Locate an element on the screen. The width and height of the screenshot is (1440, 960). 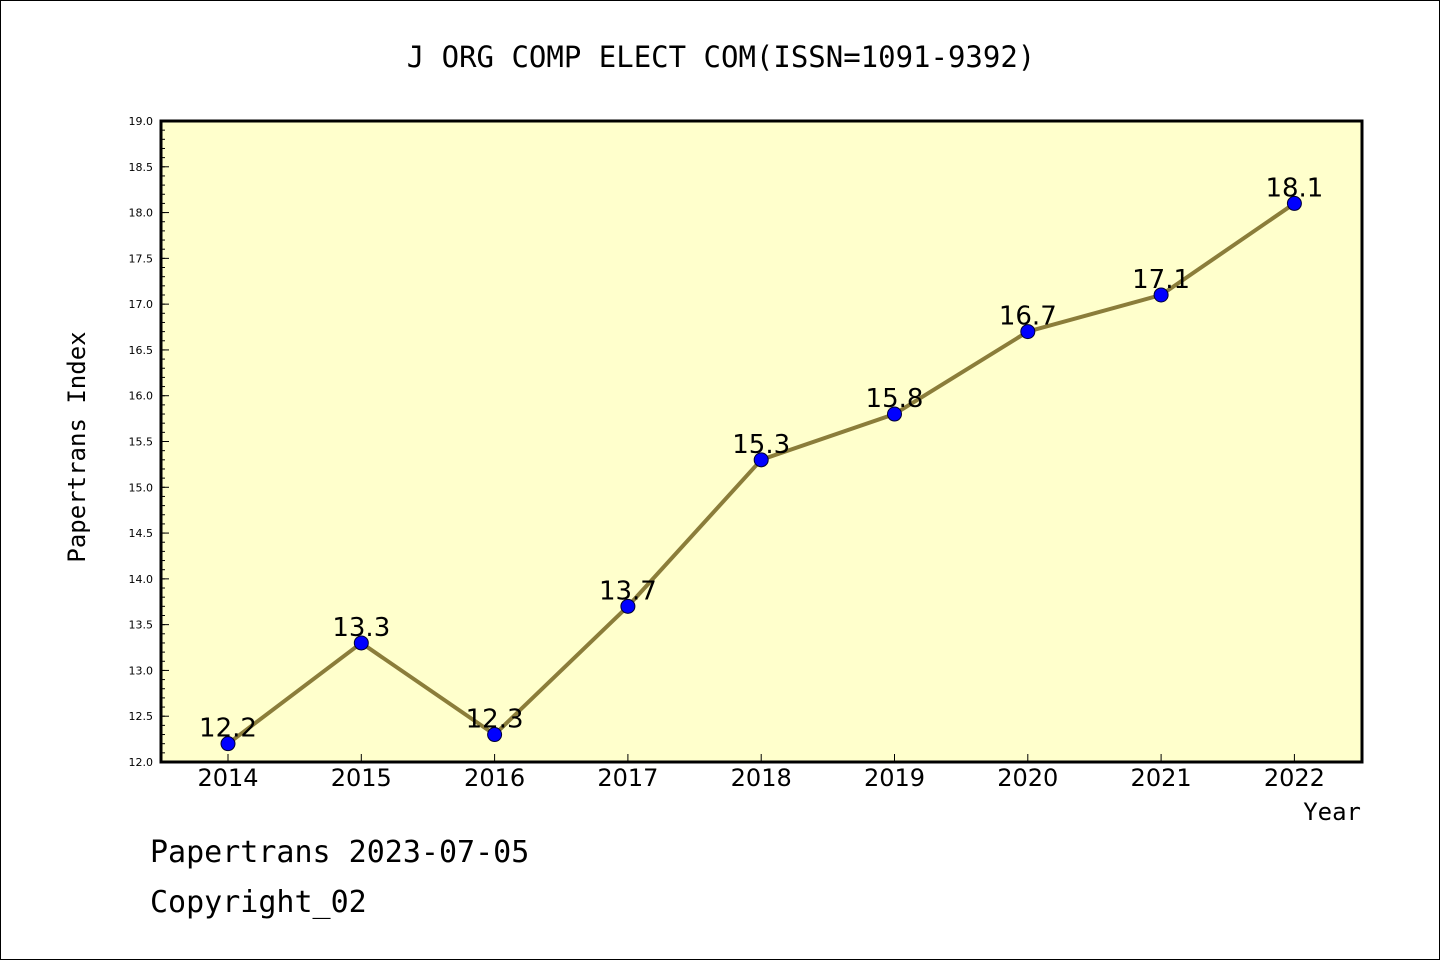
data-label: 12.2 is located at coordinates (228, 729).